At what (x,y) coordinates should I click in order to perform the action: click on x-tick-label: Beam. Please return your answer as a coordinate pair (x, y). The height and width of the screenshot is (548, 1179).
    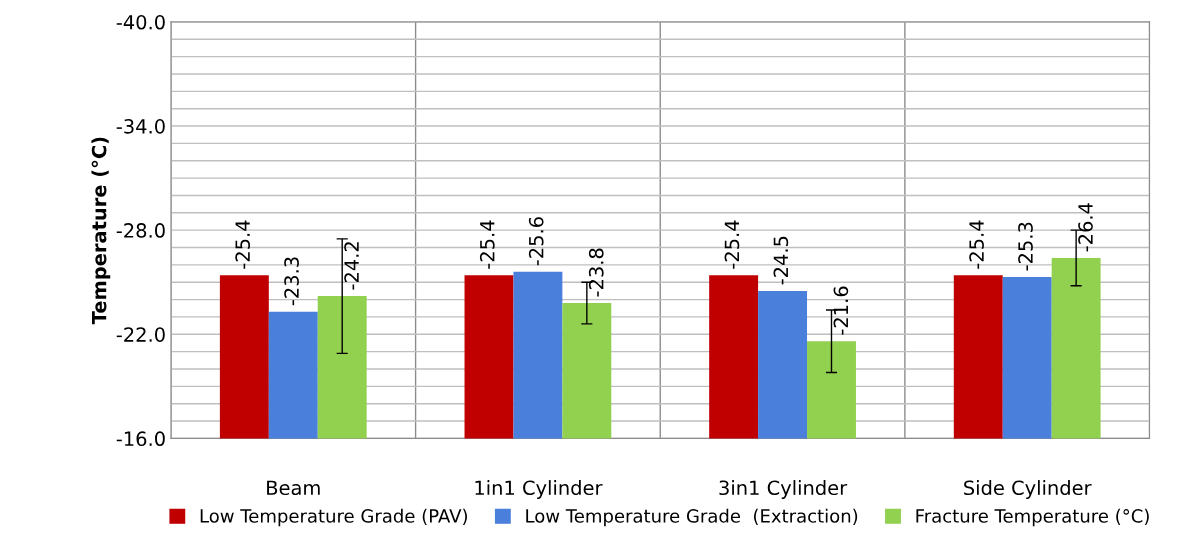
    Looking at the image, I should click on (293, 488).